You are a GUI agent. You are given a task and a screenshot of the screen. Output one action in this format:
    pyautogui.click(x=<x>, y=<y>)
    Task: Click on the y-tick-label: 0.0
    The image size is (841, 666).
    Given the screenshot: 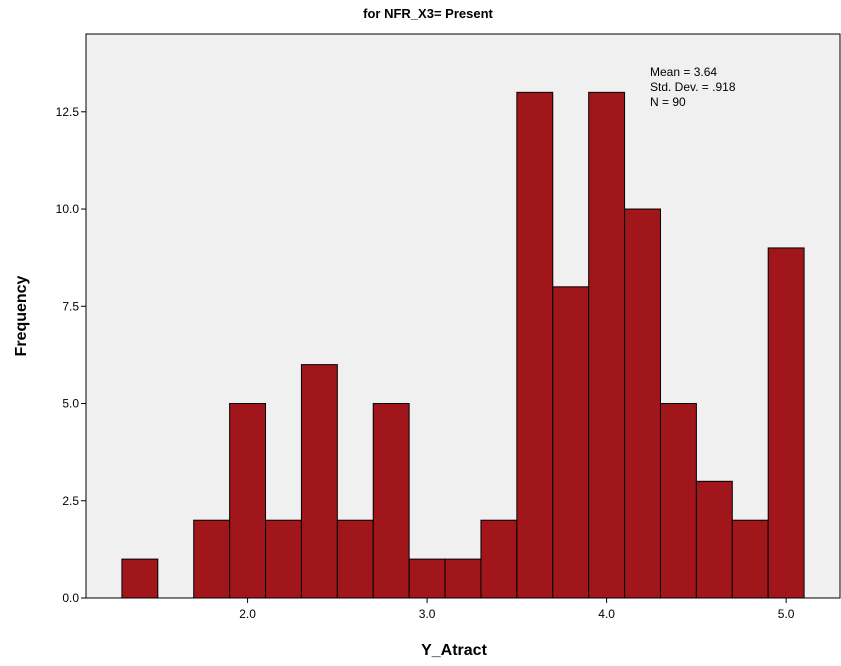 What is the action you would take?
    pyautogui.click(x=70, y=598)
    